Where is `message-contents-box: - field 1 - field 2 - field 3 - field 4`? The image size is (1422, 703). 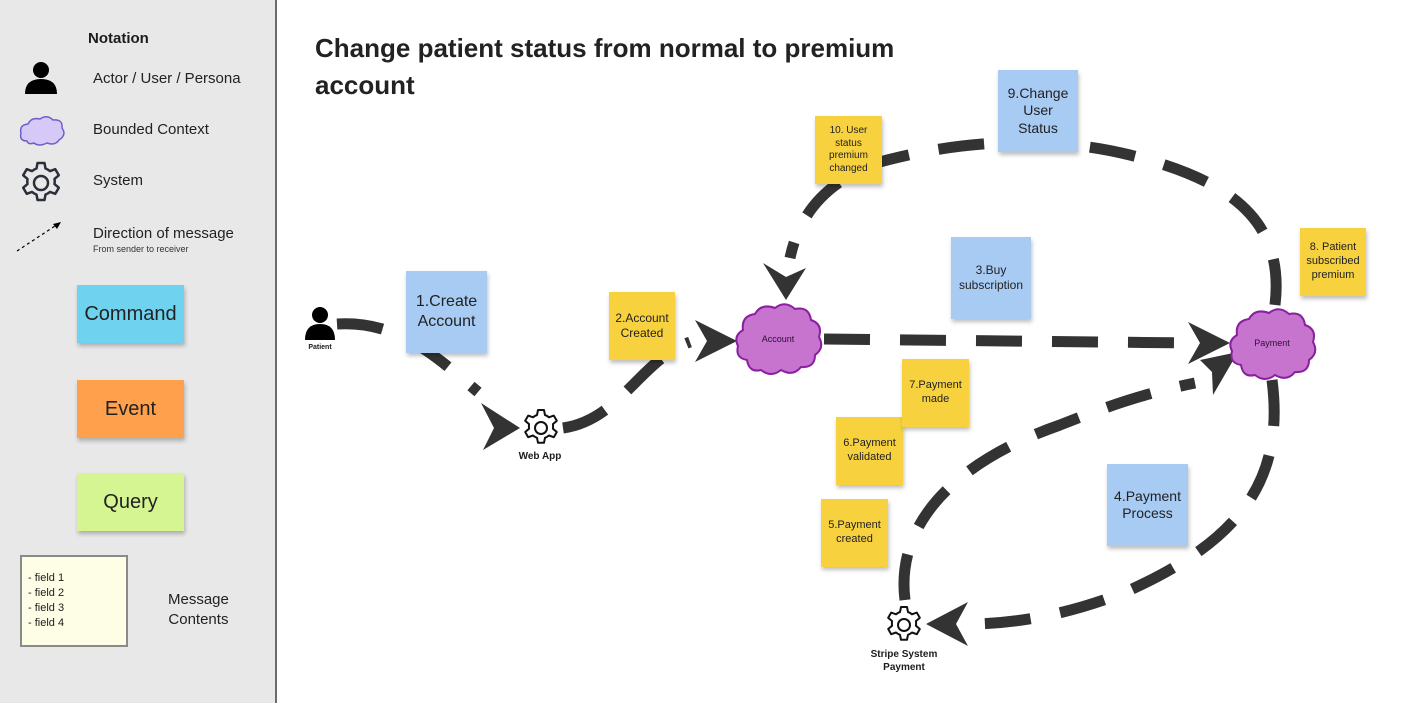
message-contents-box: - field 1 - field 2 - field 3 - field 4 is located at coordinates (74, 601).